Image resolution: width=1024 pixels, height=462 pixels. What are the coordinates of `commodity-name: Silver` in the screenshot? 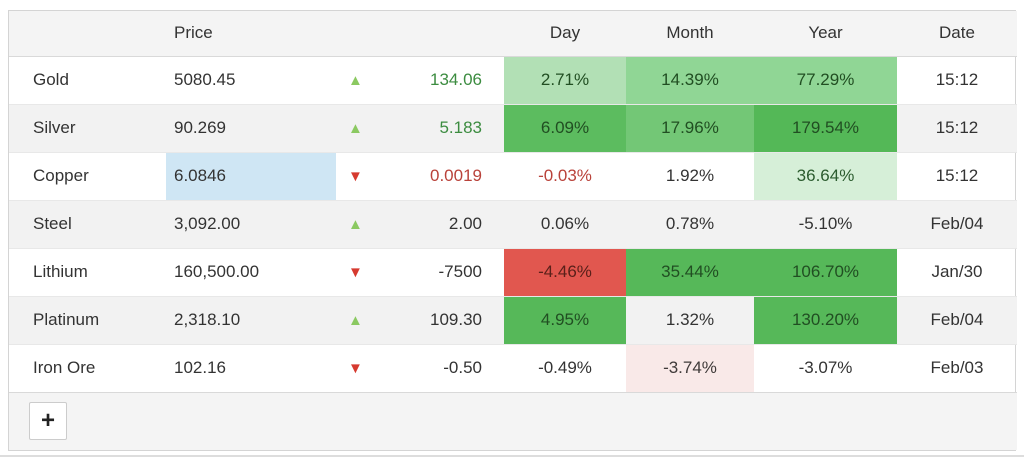 It's located at (87, 127).